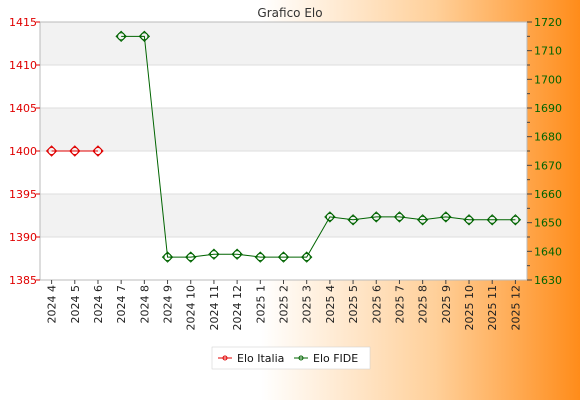 The height and width of the screenshot is (400, 580). I want to click on x-tick-label: 2025 11, so click(492, 308).